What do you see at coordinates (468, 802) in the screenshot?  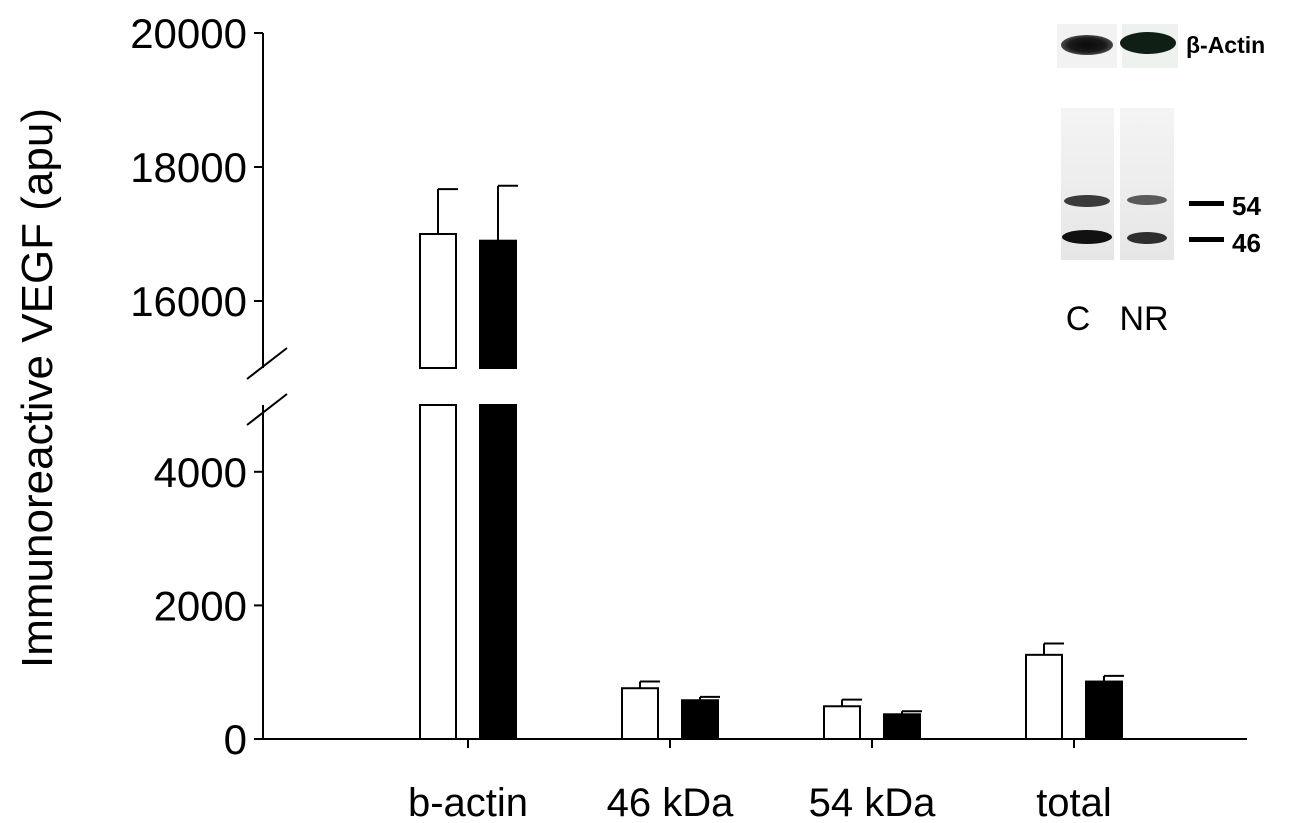 I see `x-tick-label: b-actin` at bounding box center [468, 802].